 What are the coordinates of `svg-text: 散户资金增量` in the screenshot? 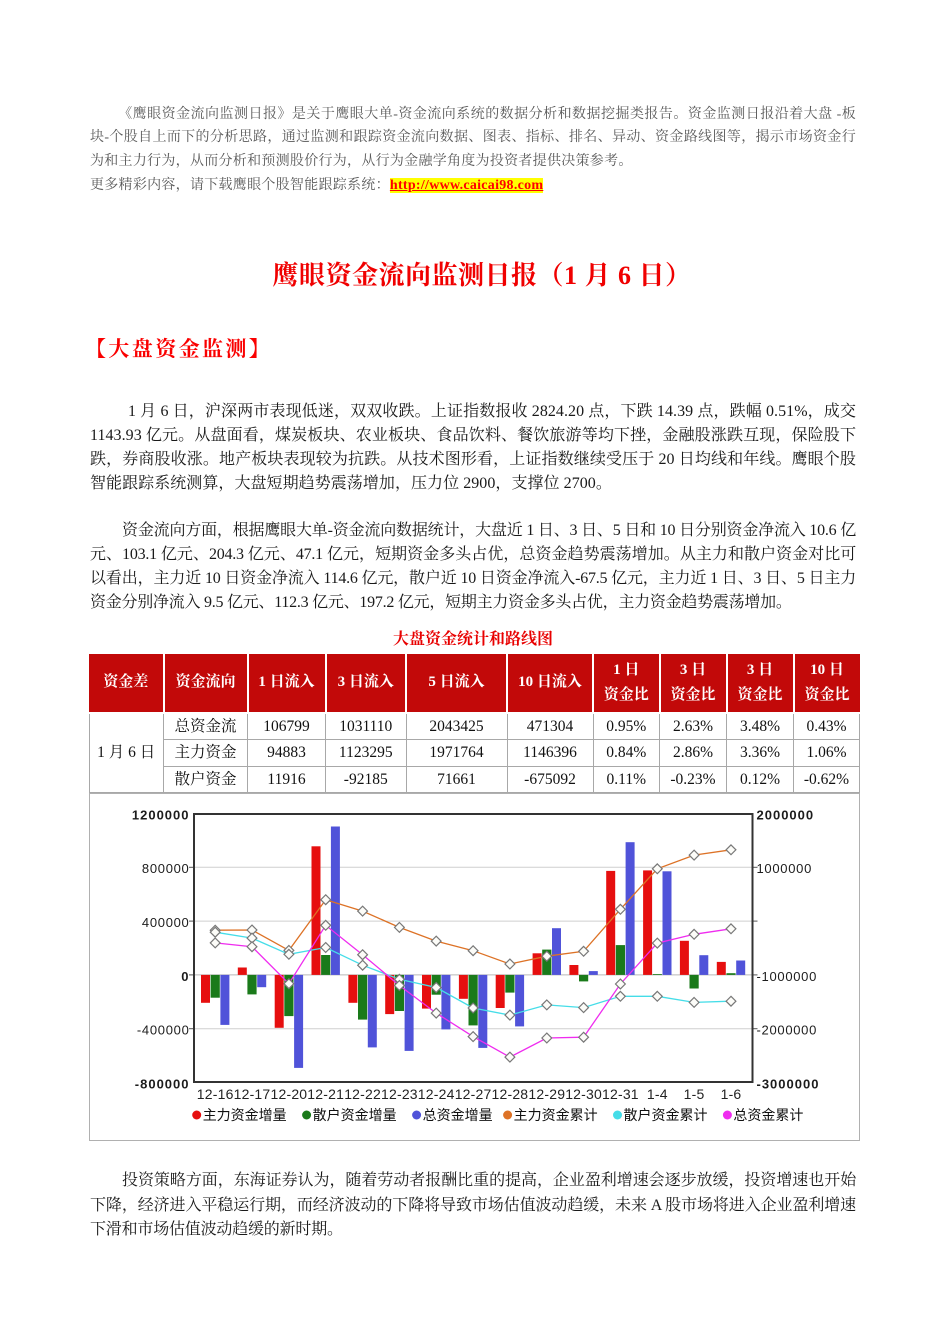 It's located at (354, 1115).